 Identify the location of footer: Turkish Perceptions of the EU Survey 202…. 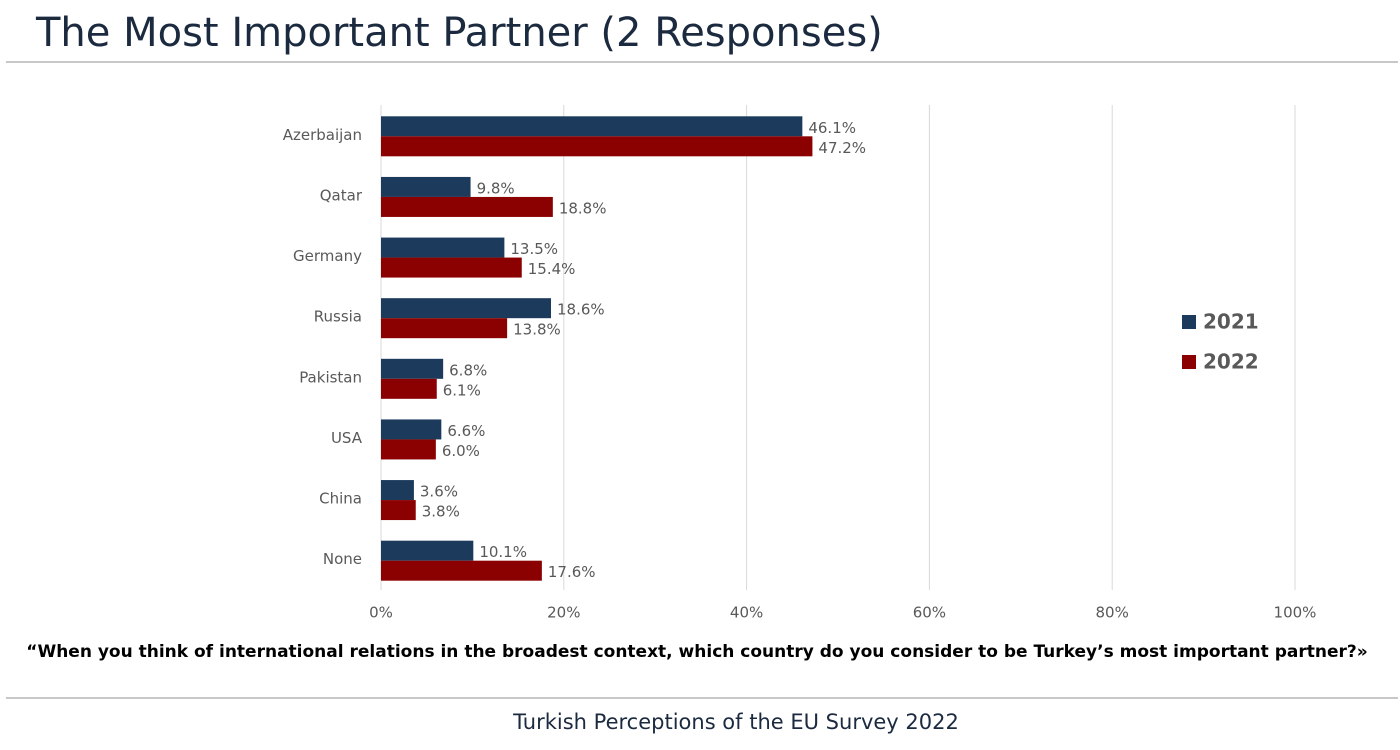
(735, 722).